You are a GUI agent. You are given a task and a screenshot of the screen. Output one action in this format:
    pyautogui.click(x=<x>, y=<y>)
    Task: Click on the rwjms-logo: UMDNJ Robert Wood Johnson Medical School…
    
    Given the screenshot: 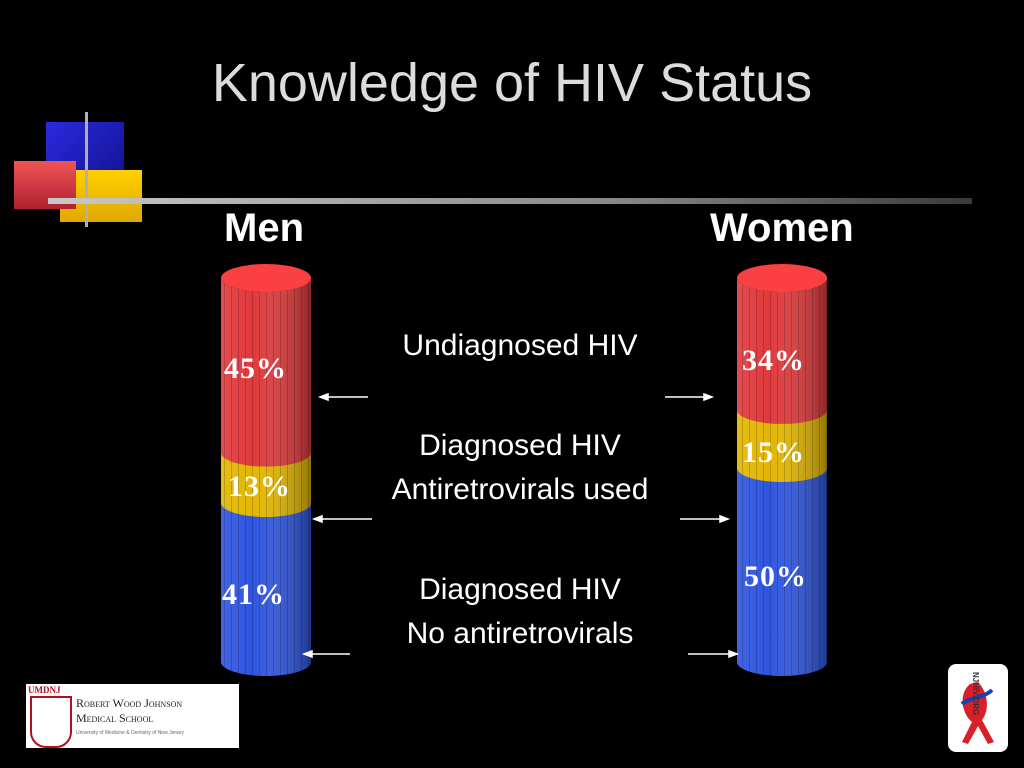 What is the action you would take?
    pyautogui.click(x=132, y=716)
    